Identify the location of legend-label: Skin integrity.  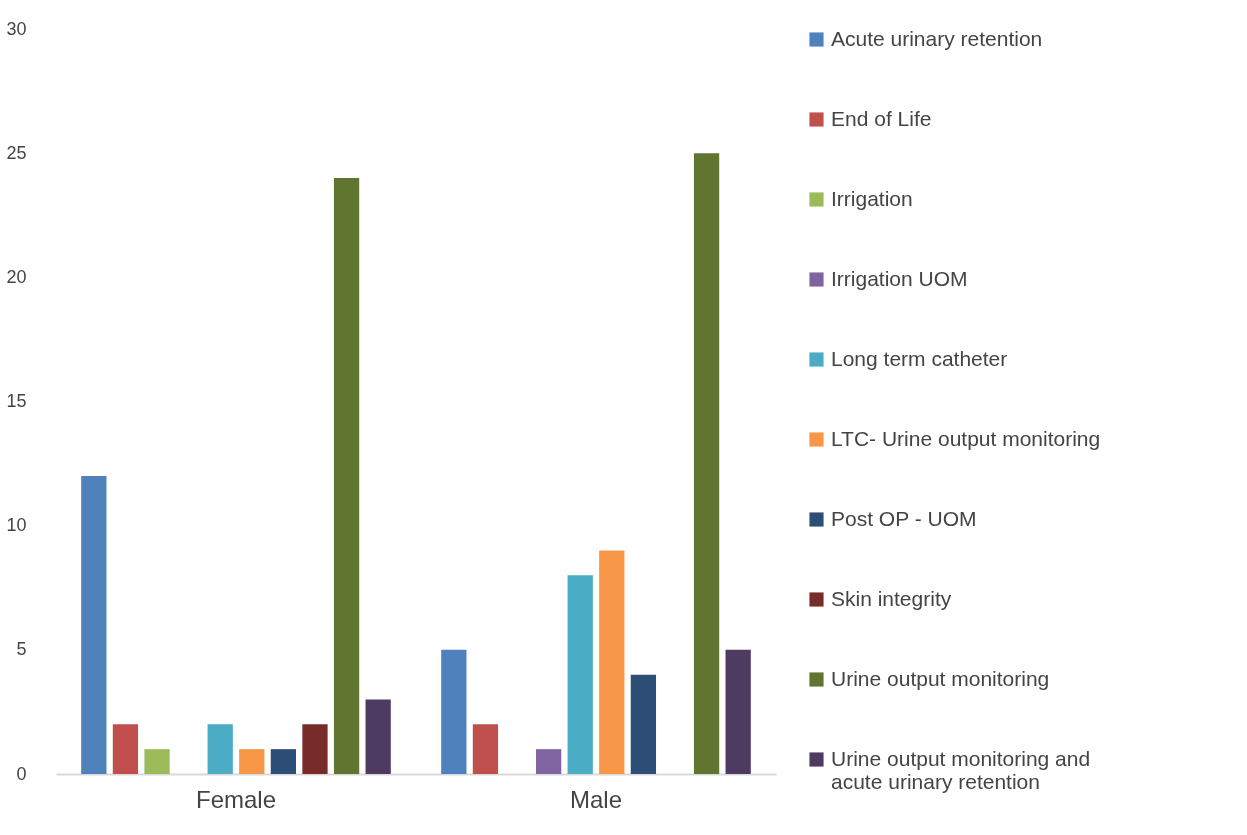
(891, 598).